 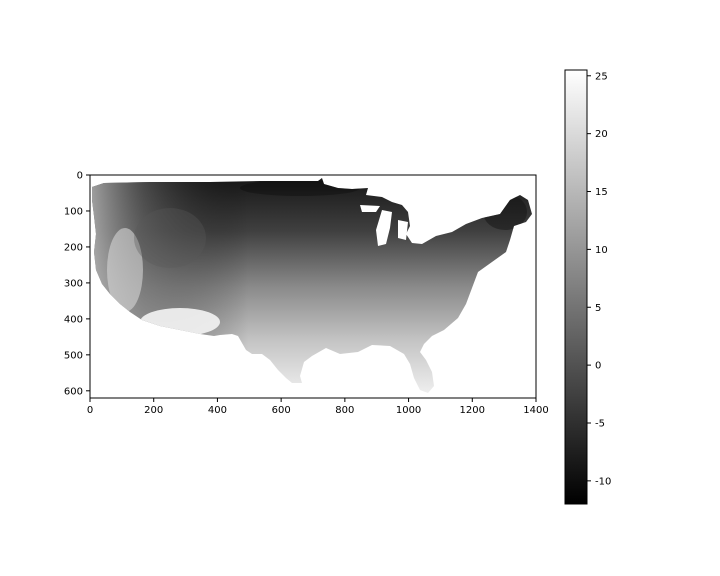 What do you see at coordinates (576, 287) in the screenshot?
I see `colorbar` at bounding box center [576, 287].